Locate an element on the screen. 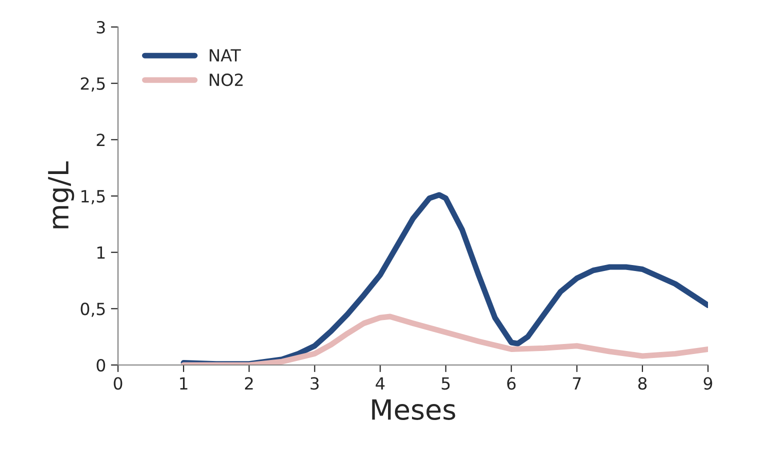  x-tick-label: 2 is located at coordinates (249, 383).